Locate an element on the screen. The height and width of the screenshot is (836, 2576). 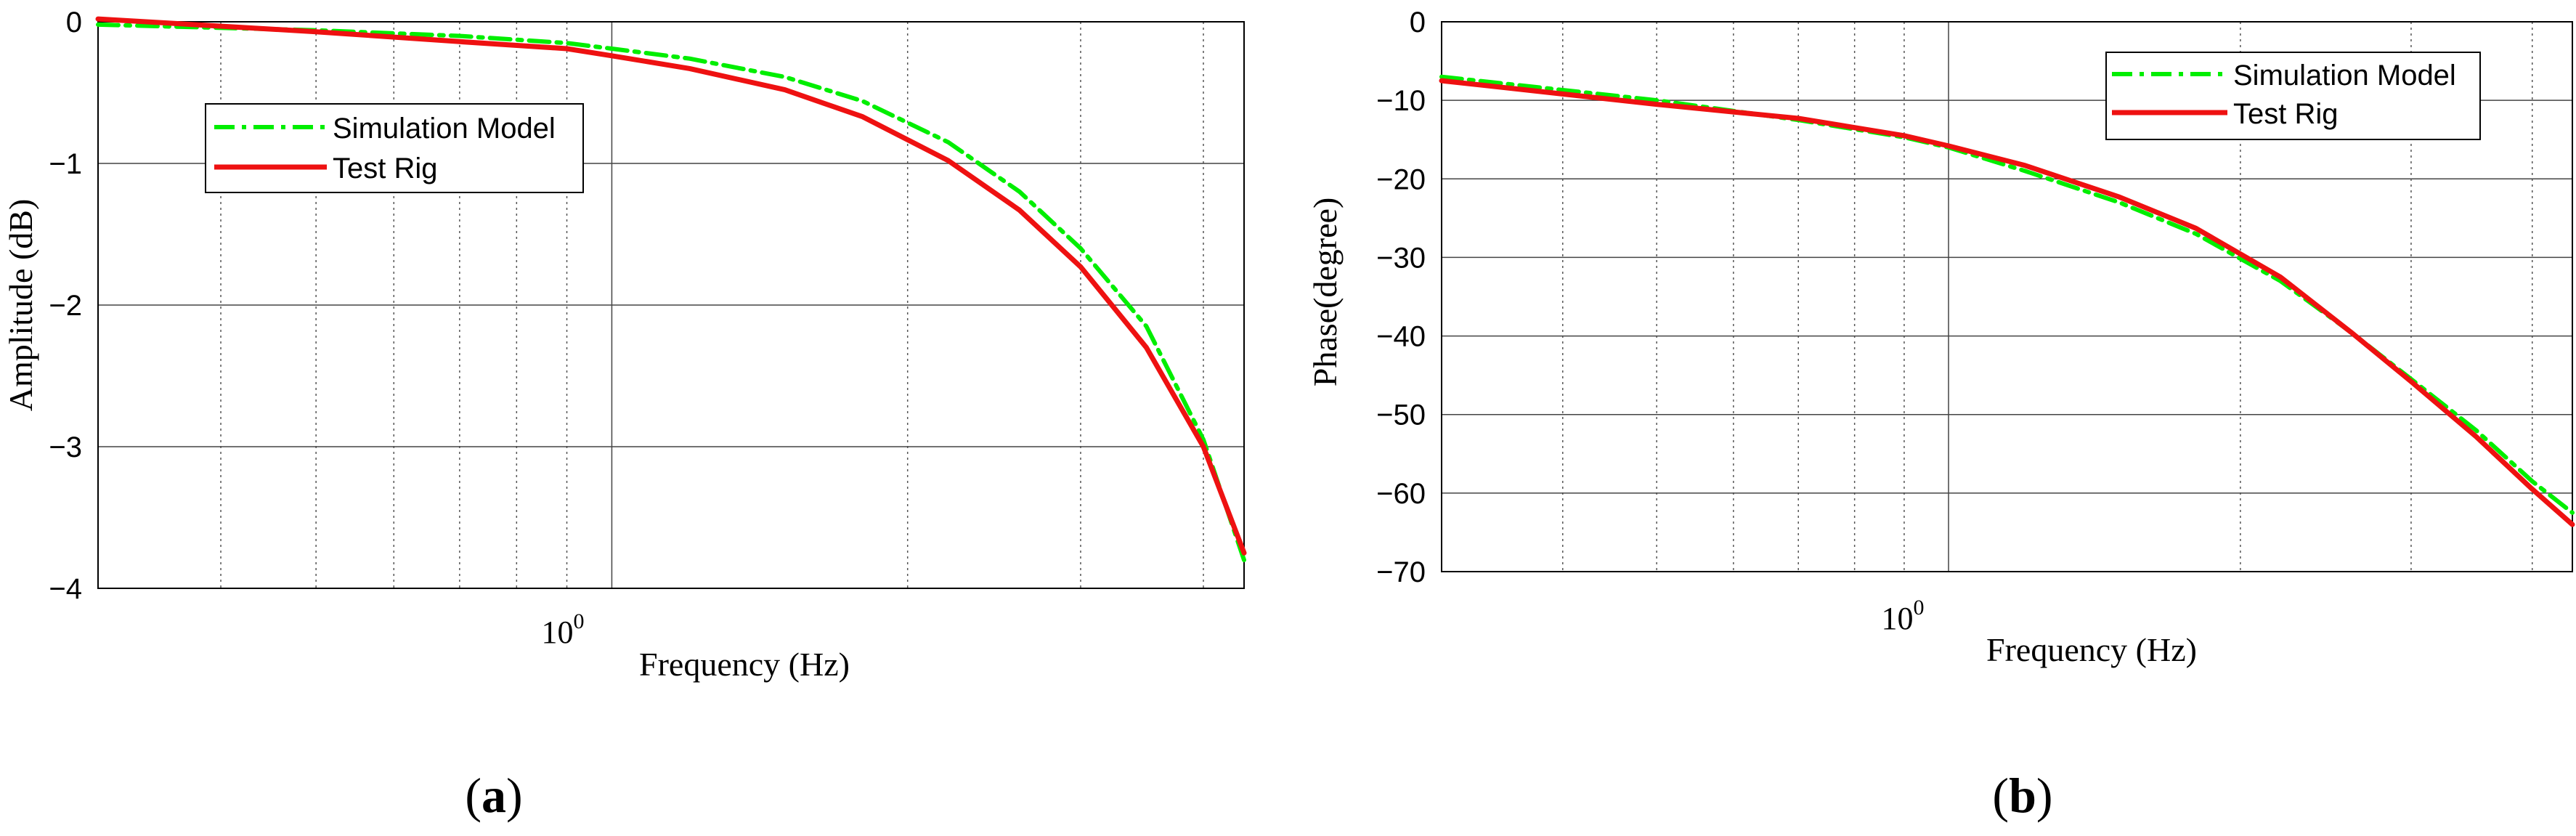
y-tick-label: −50 is located at coordinates (1401, 415).